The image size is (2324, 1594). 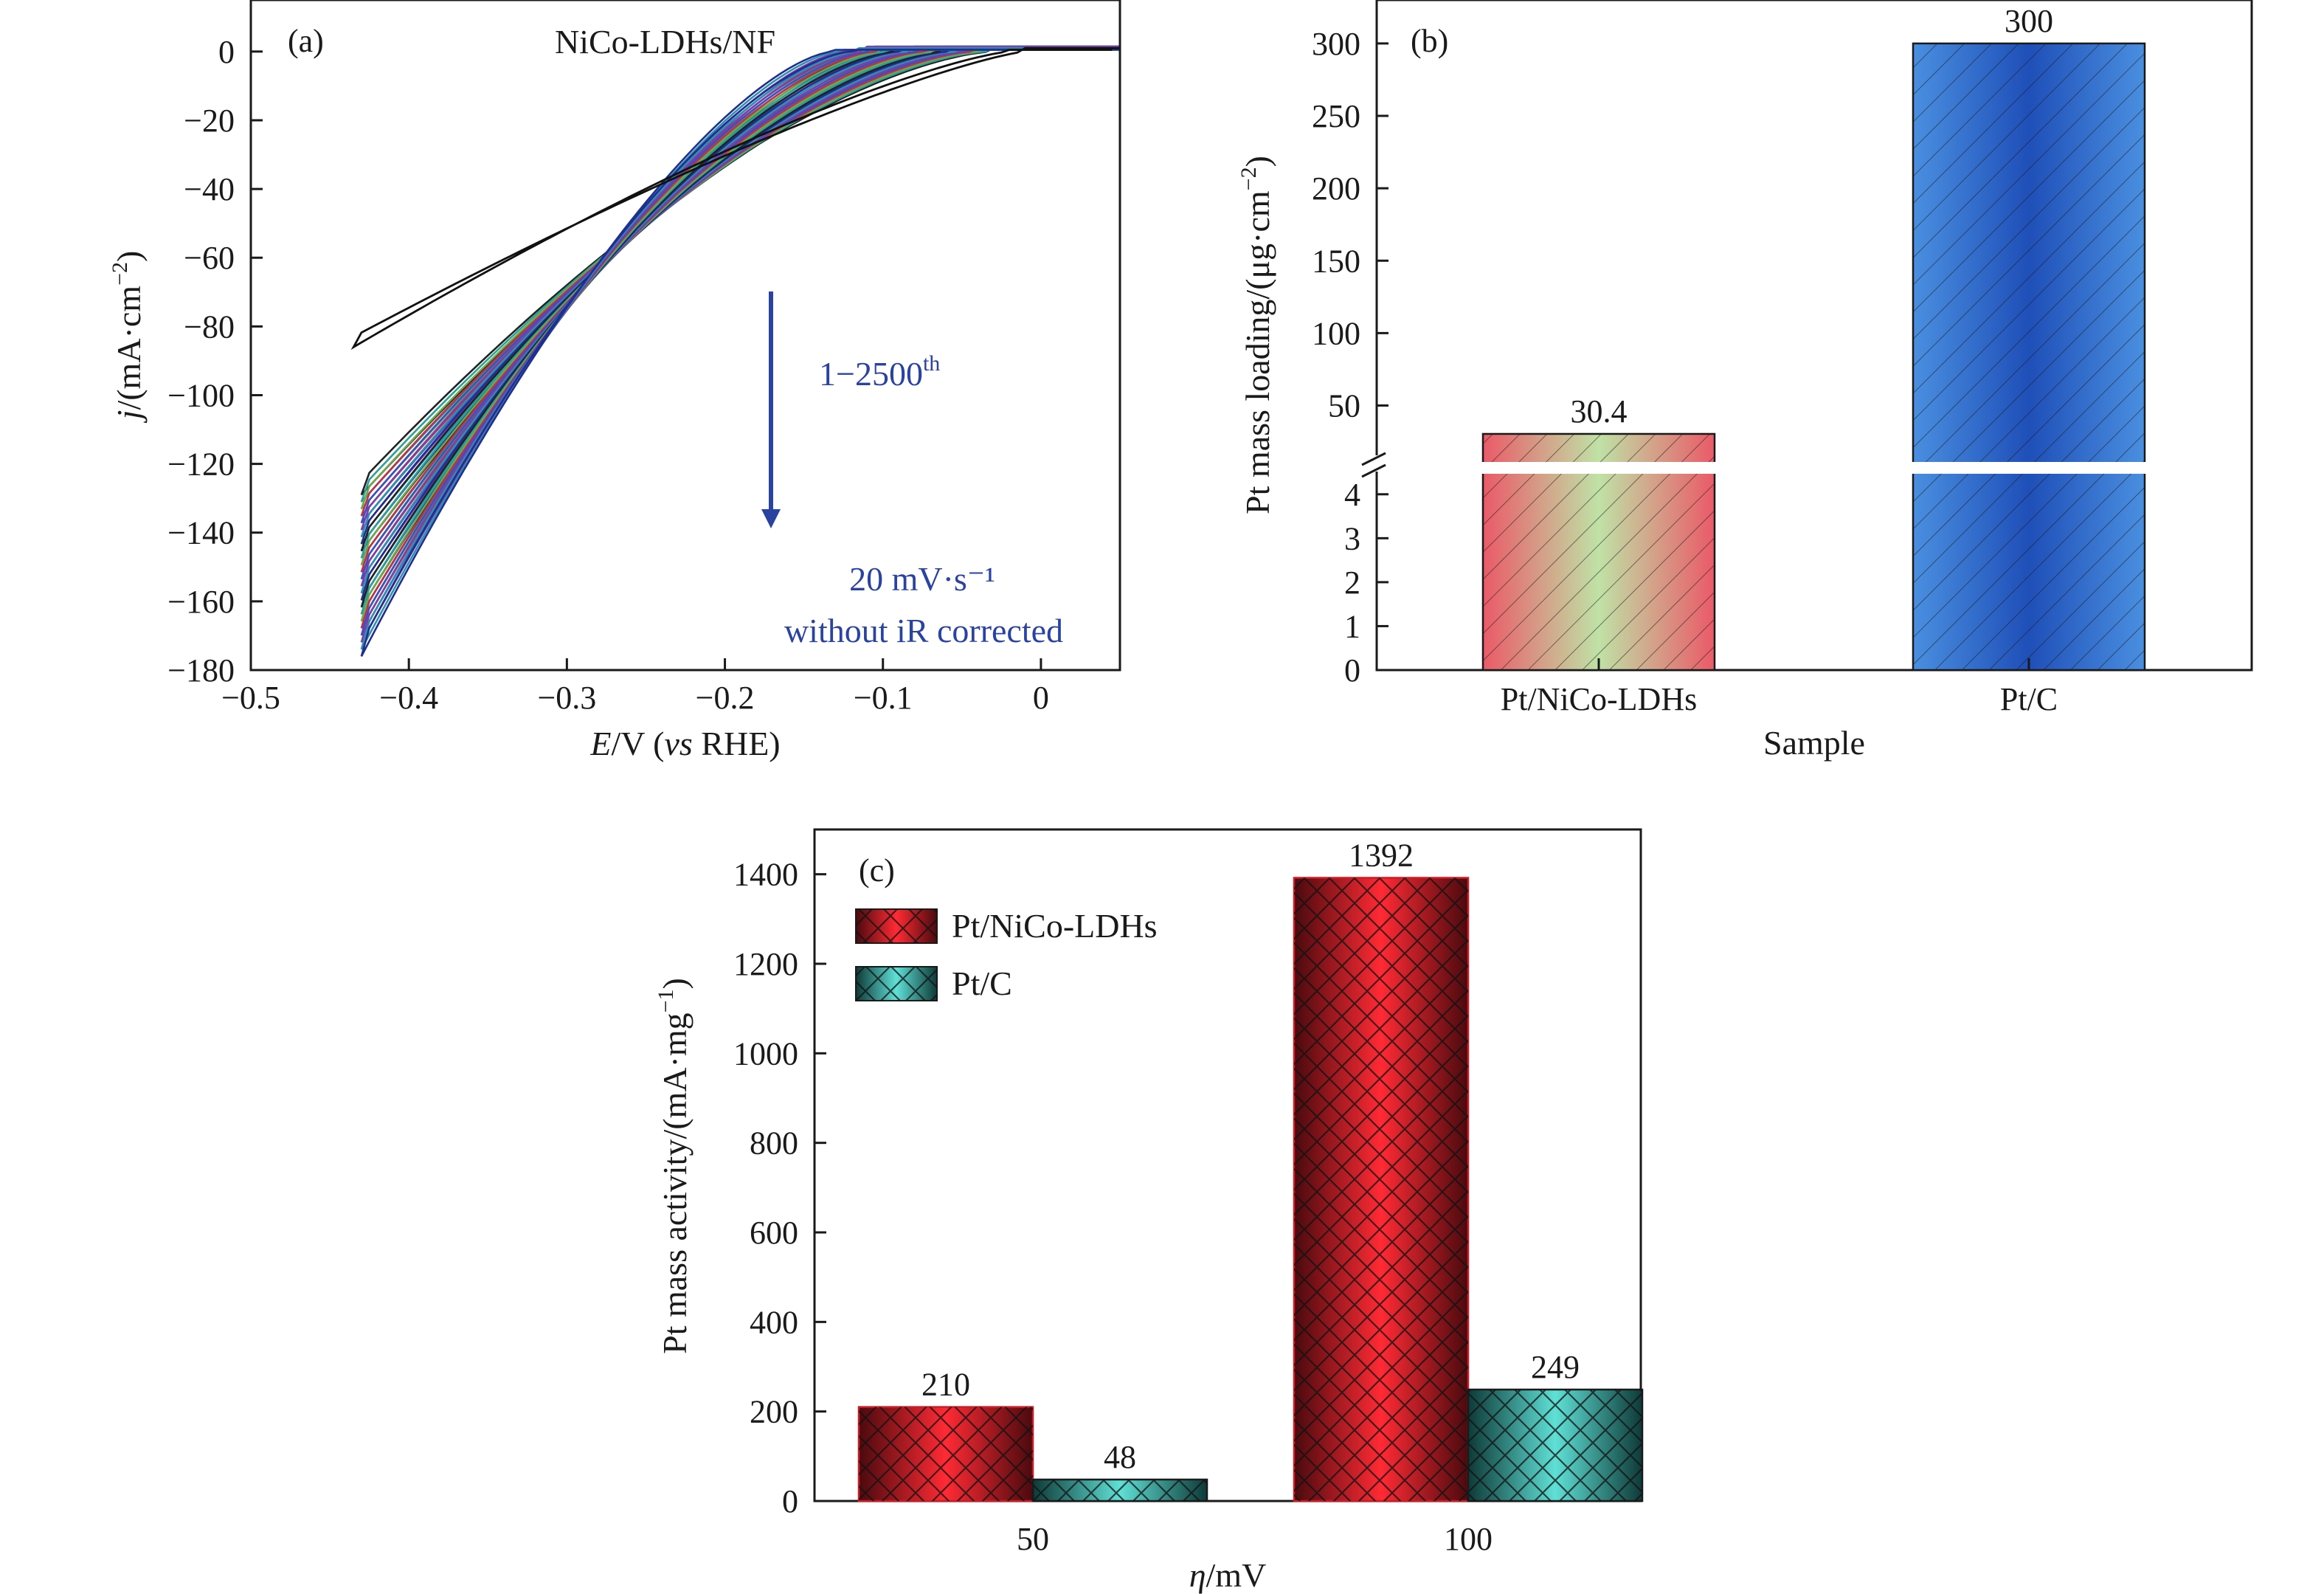 What do you see at coordinates (408, 698) in the screenshot?
I see `a-x-tick-label: −0.4` at bounding box center [408, 698].